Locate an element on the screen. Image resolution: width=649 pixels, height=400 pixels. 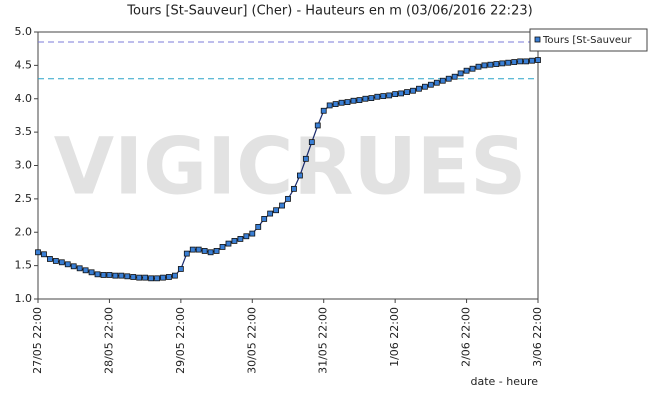
x-tick-label: 31/05 22:00 is located at coordinates (323, 340).